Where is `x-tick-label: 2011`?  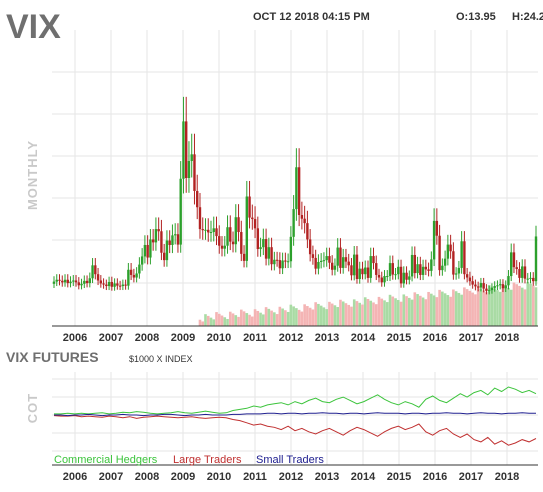
x-tick-label: 2011 is located at coordinates (255, 477).